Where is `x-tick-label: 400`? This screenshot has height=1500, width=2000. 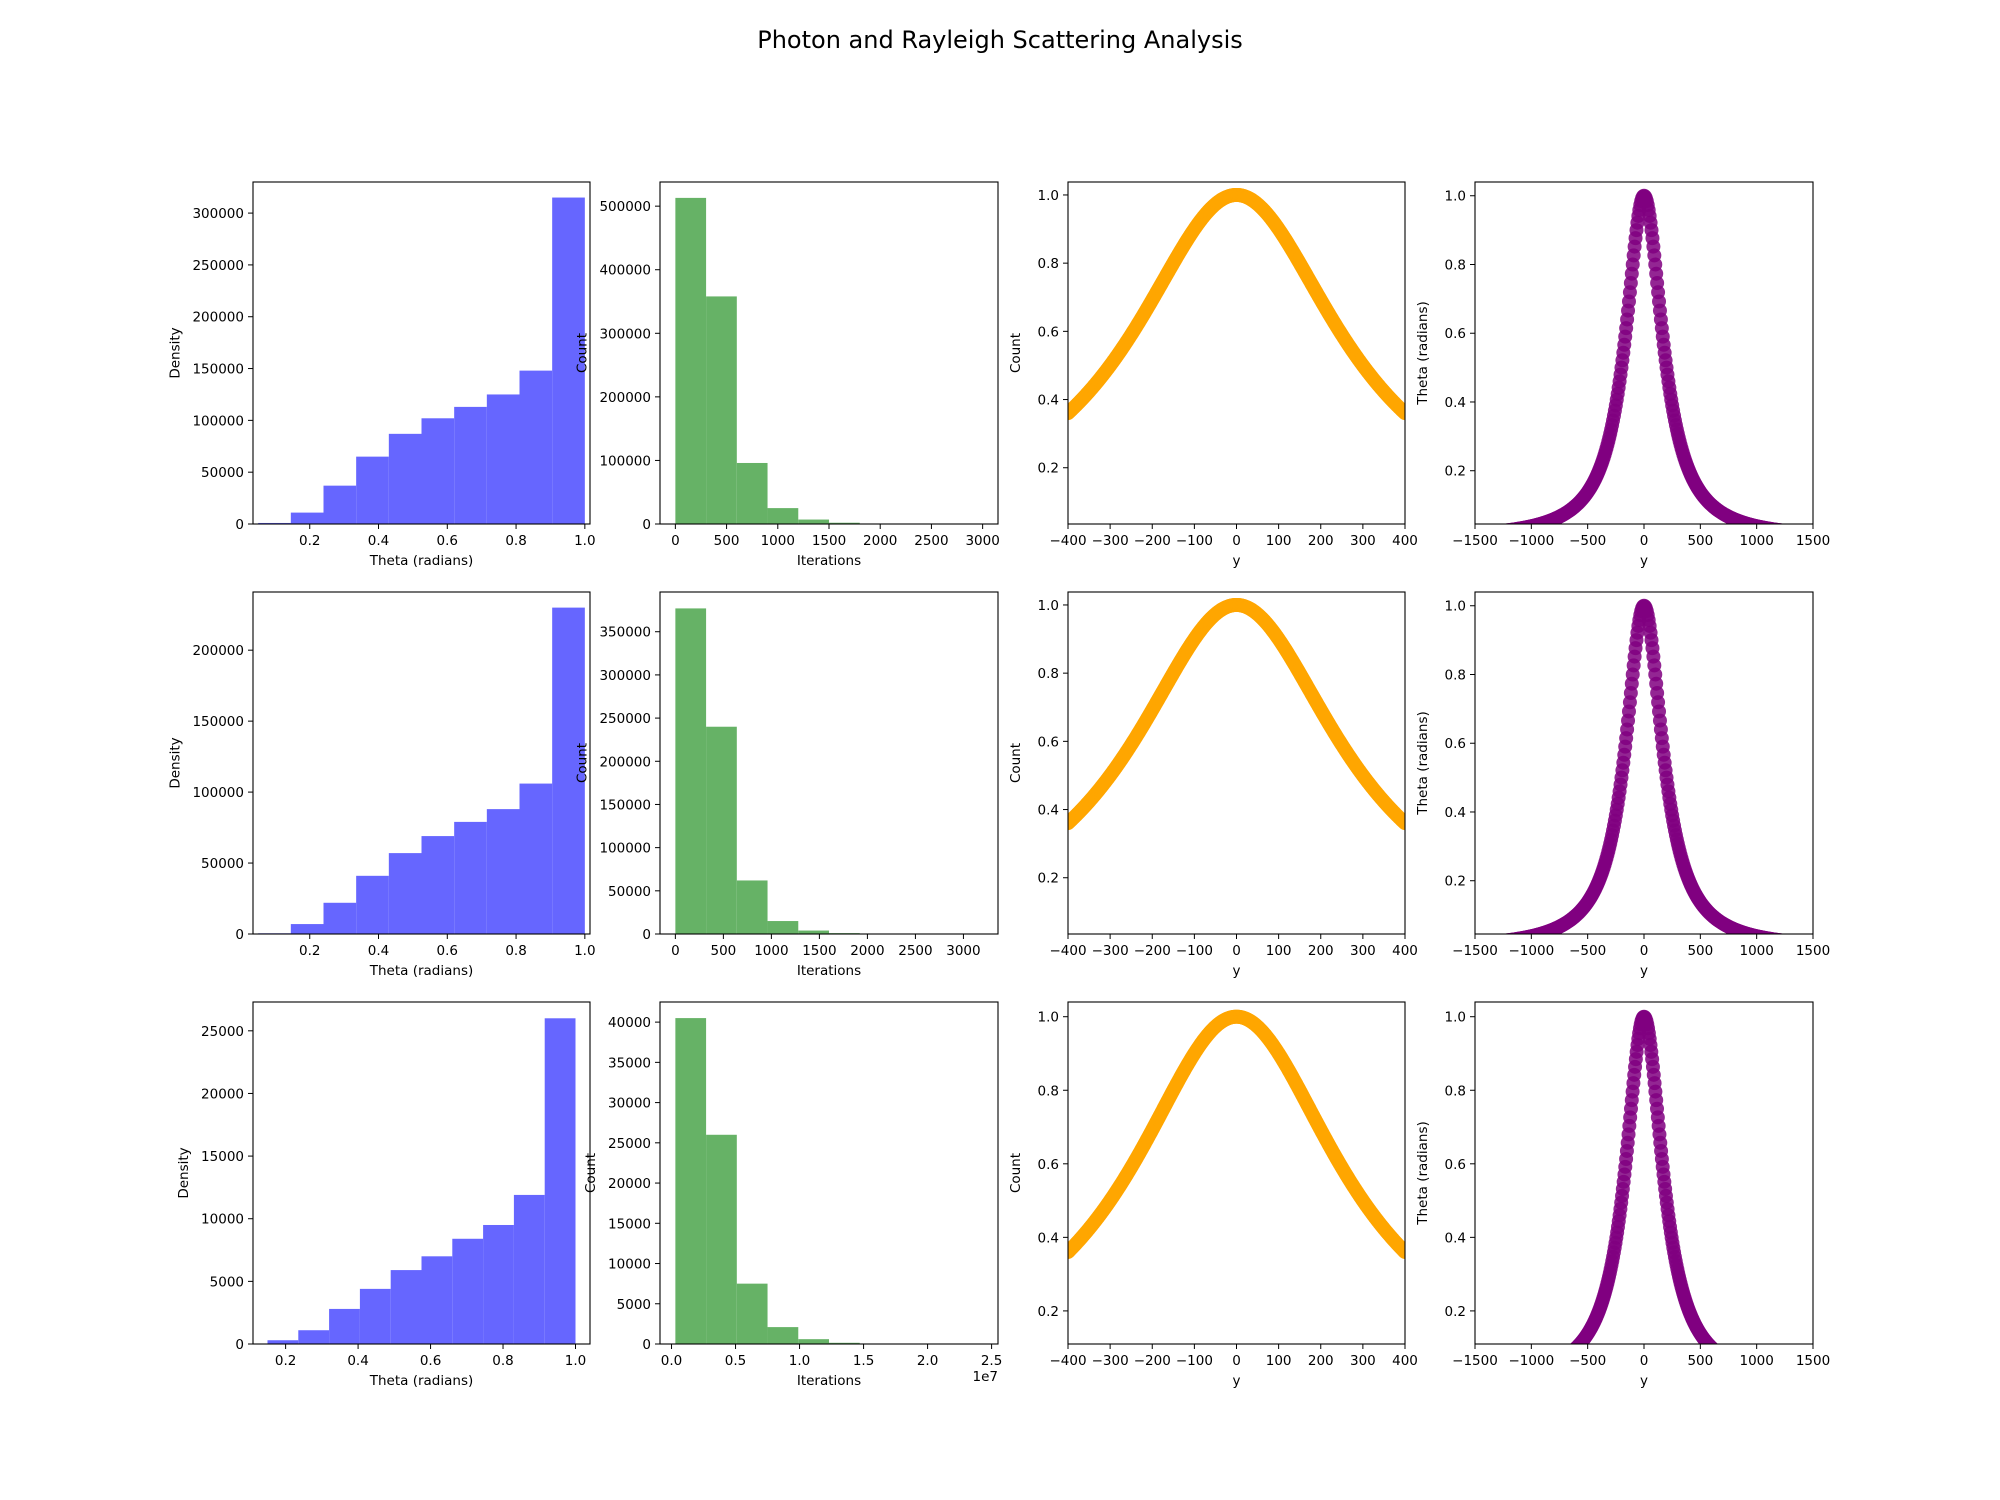
x-tick-label: 400 is located at coordinates (1405, 541).